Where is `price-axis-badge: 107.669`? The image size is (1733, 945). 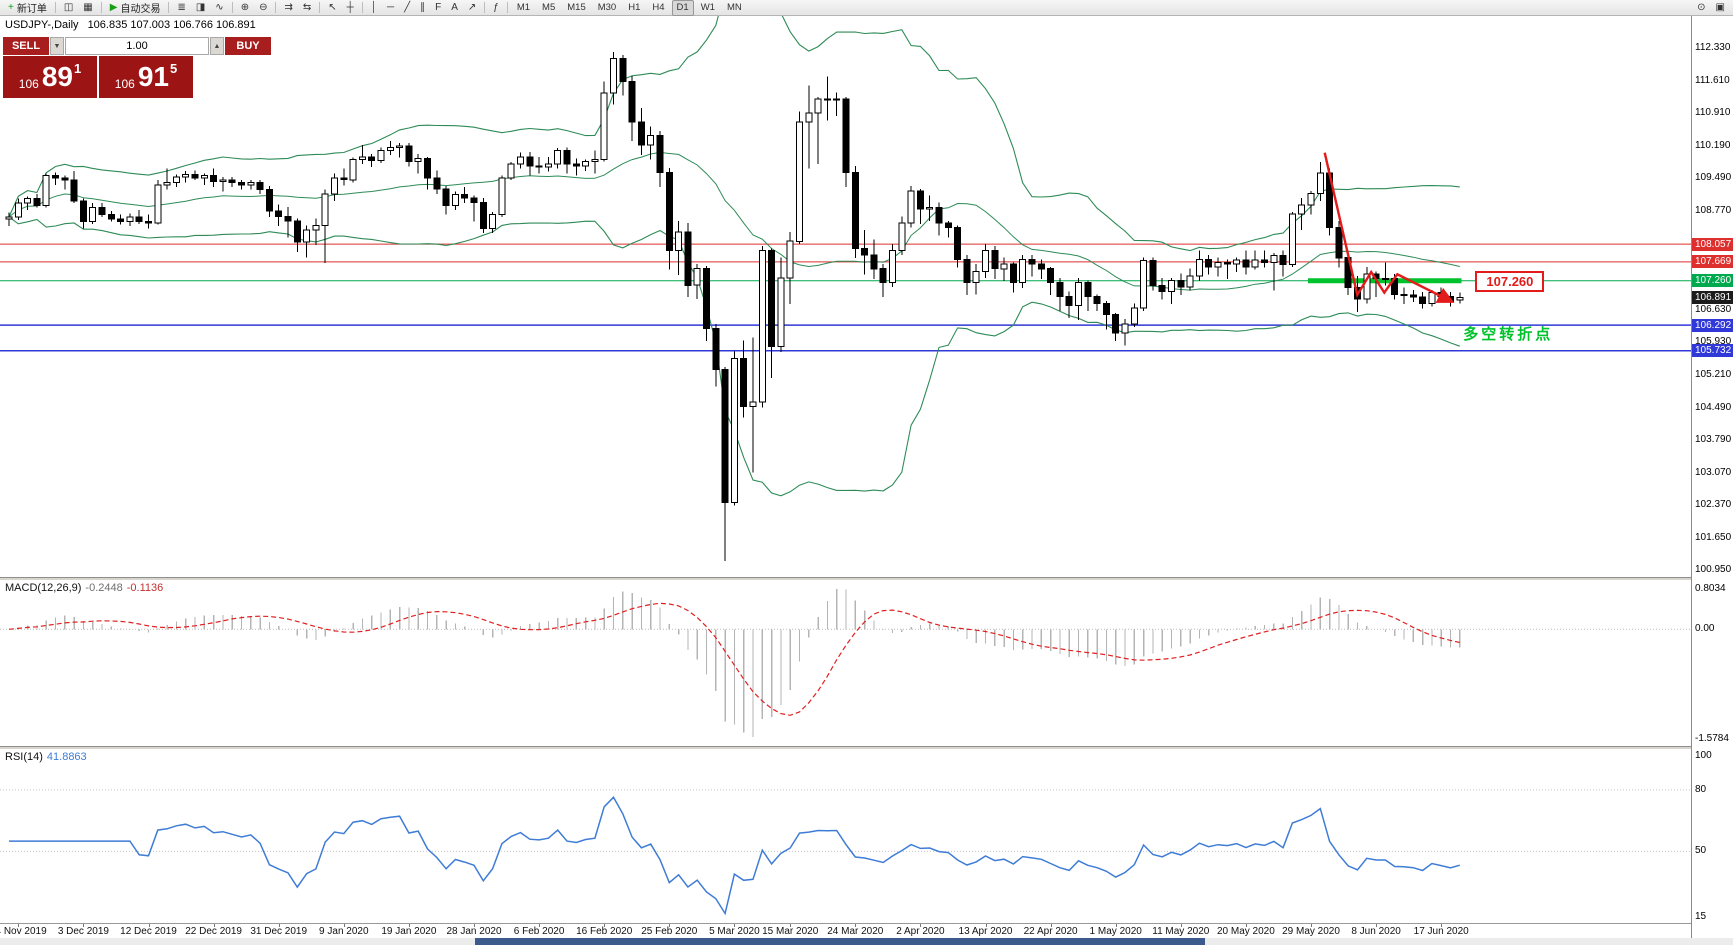
price-axis-badge: 107.669 is located at coordinates (1712, 262).